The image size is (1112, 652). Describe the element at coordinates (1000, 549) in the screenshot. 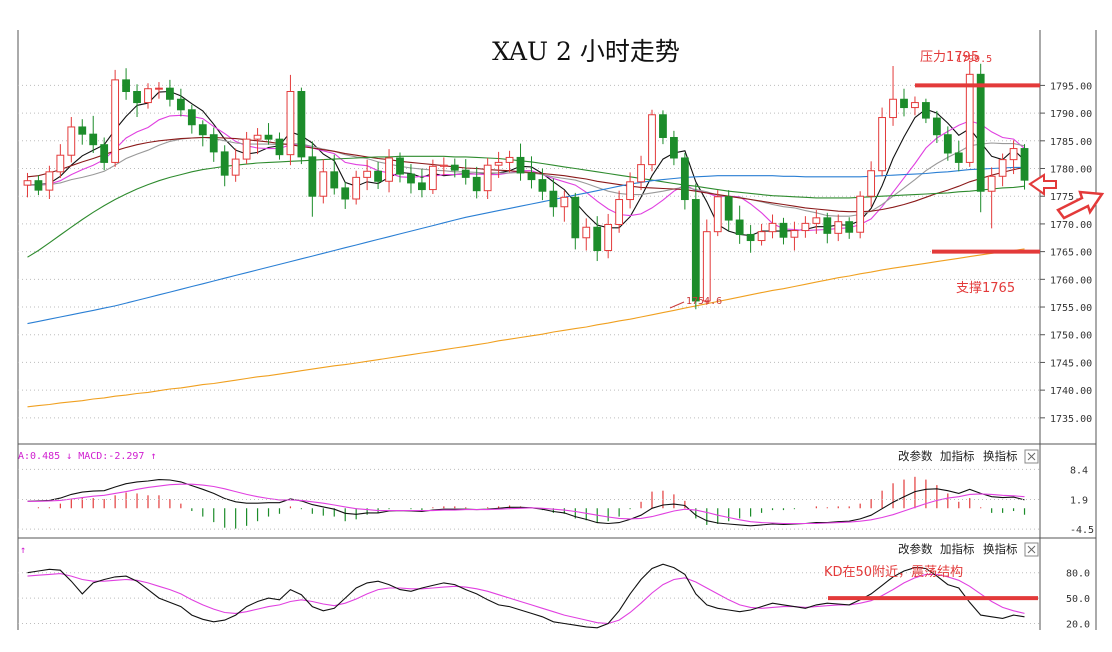

I see `kd-switch-indicator-button: 换指标` at that location.